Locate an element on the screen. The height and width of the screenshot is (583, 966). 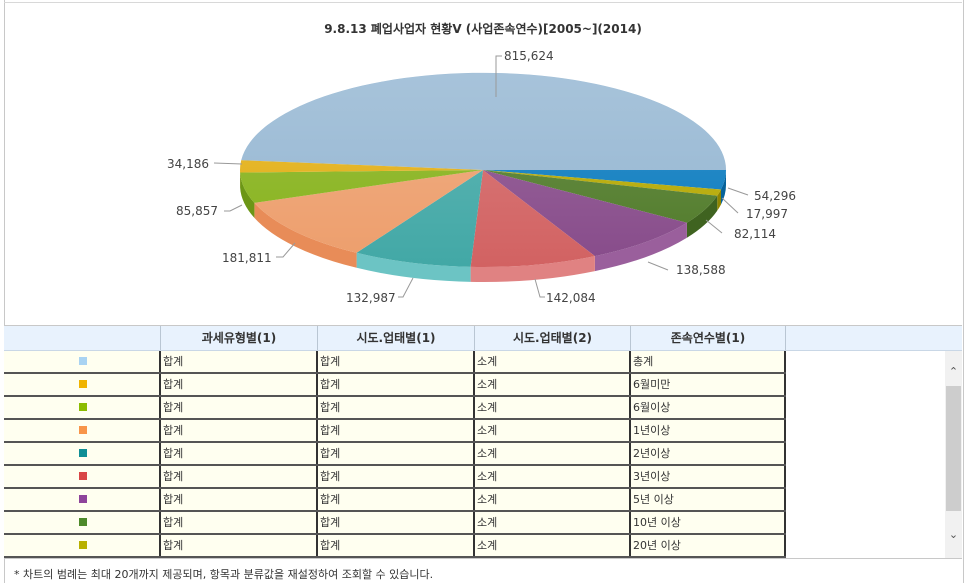
scroll-thumb is located at coordinates (953, 448).